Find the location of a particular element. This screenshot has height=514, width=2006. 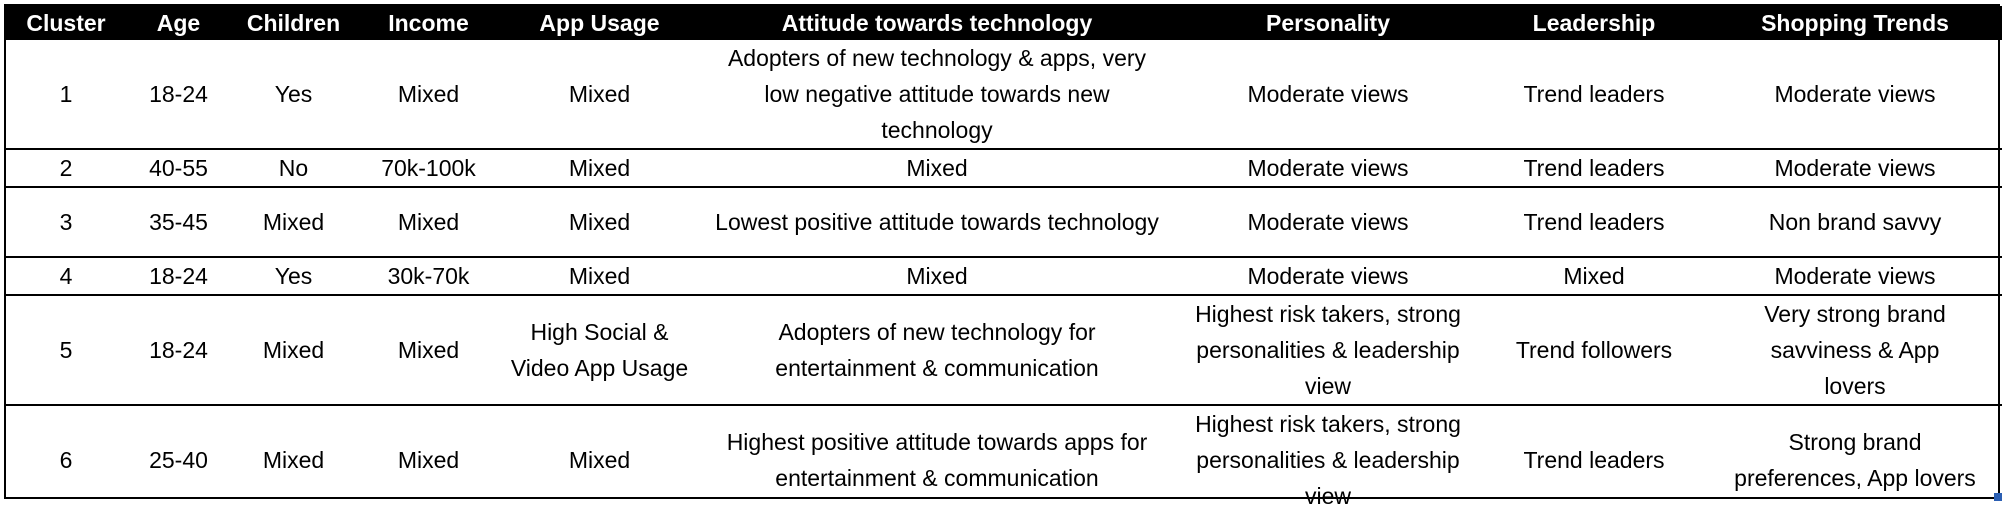

header-cell: Leadership is located at coordinates (1594, 23).